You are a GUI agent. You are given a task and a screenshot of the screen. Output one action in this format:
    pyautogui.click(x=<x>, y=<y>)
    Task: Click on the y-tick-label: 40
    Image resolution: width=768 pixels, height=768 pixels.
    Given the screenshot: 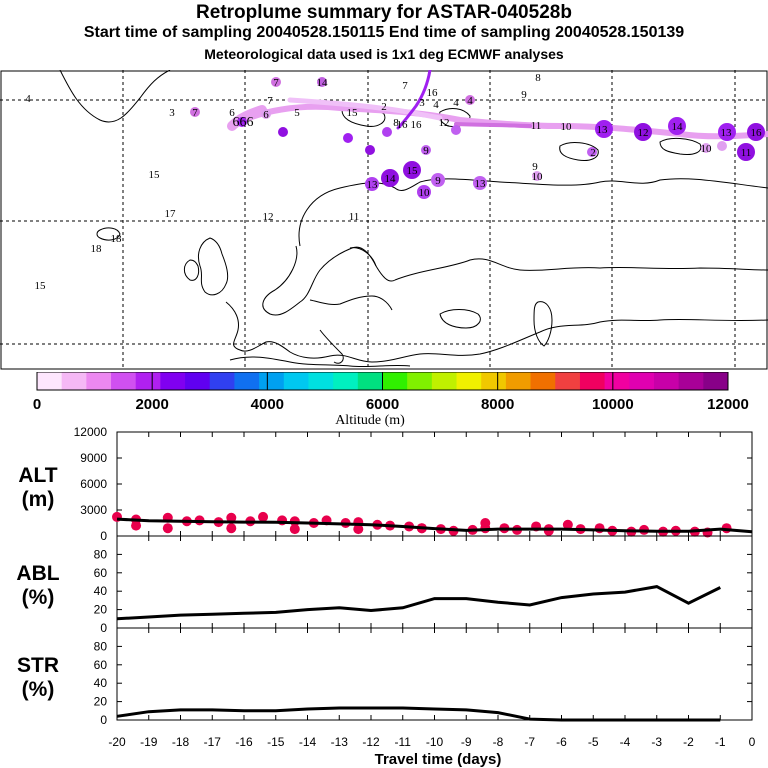 What is the action you would take?
    pyautogui.click(x=101, y=683)
    